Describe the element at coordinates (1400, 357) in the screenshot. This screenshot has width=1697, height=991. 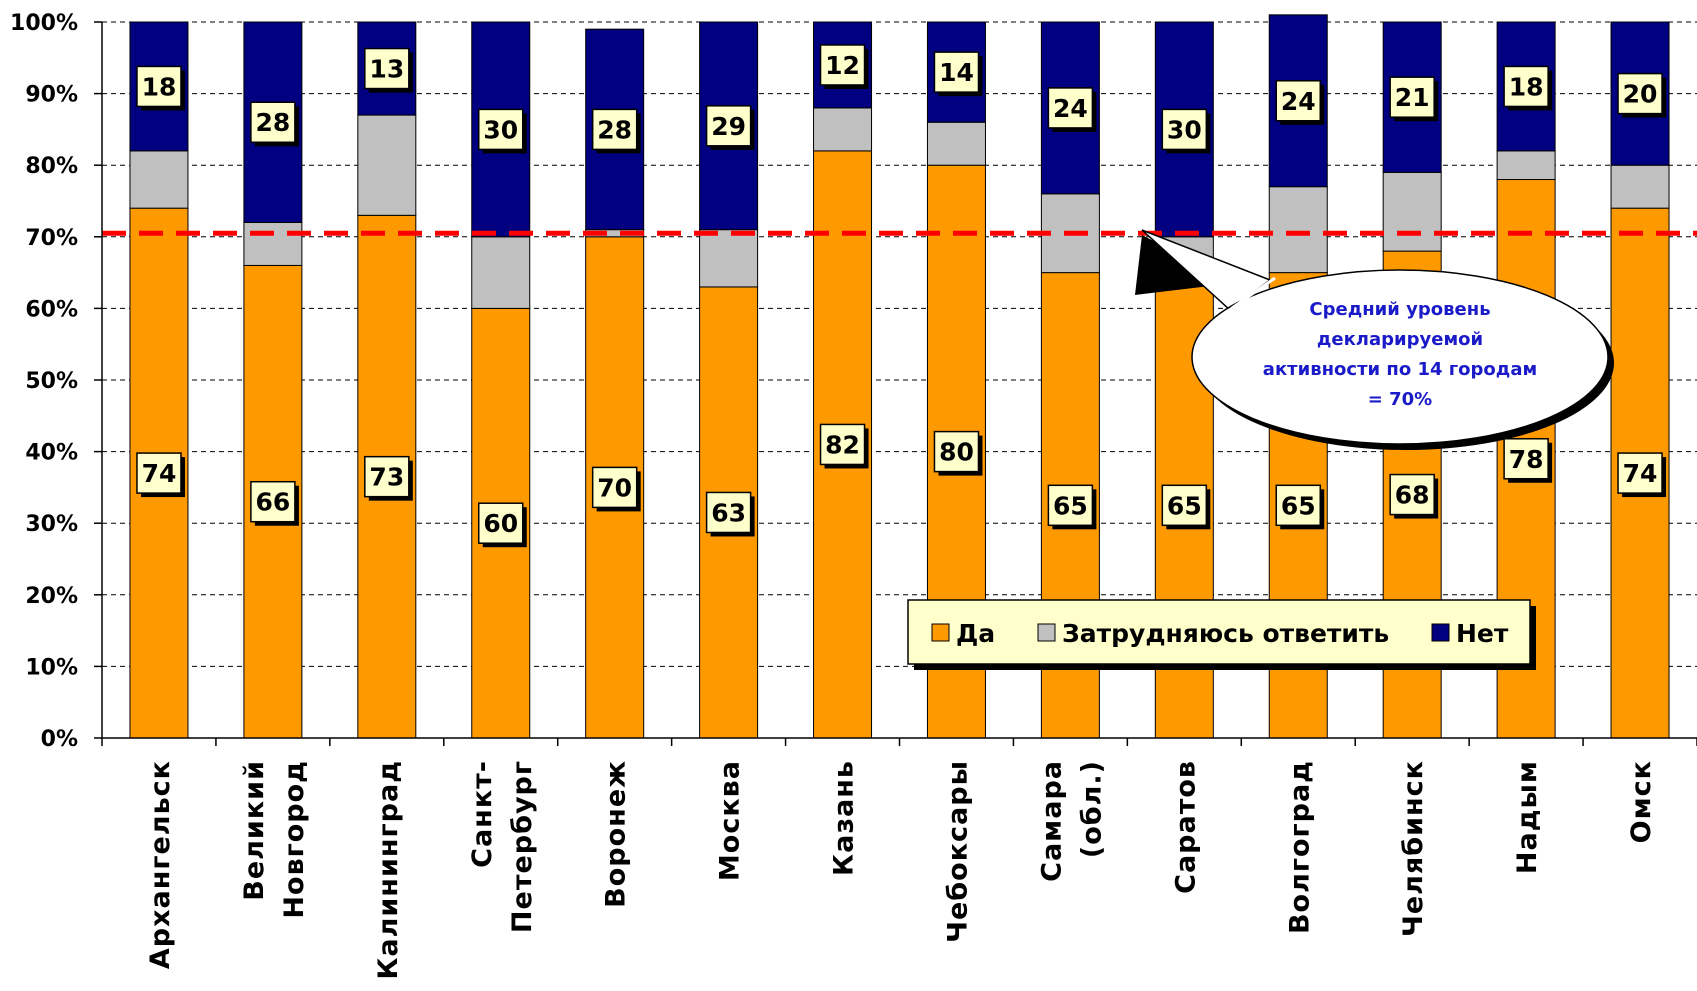
I see `callout-bubble` at that location.